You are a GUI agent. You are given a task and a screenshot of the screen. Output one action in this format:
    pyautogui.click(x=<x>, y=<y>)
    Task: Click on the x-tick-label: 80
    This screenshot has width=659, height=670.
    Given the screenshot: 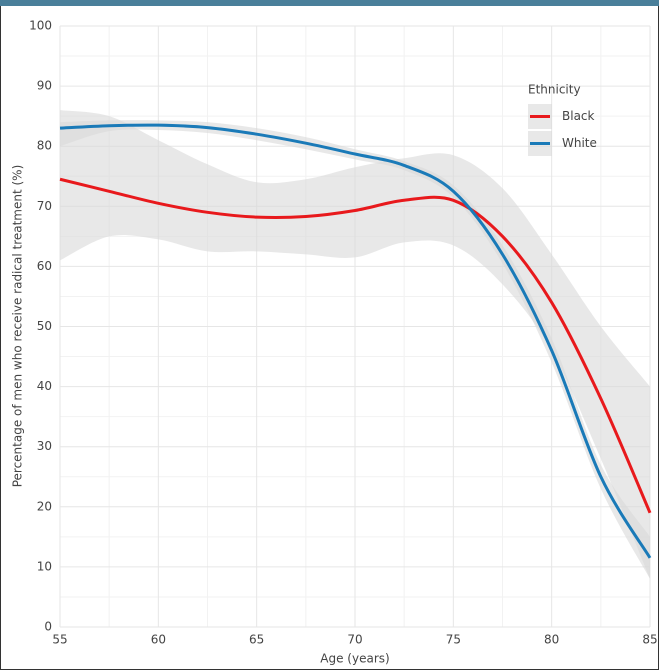 What is the action you would take?
    pyautogui.click(x=551, y=640)
    